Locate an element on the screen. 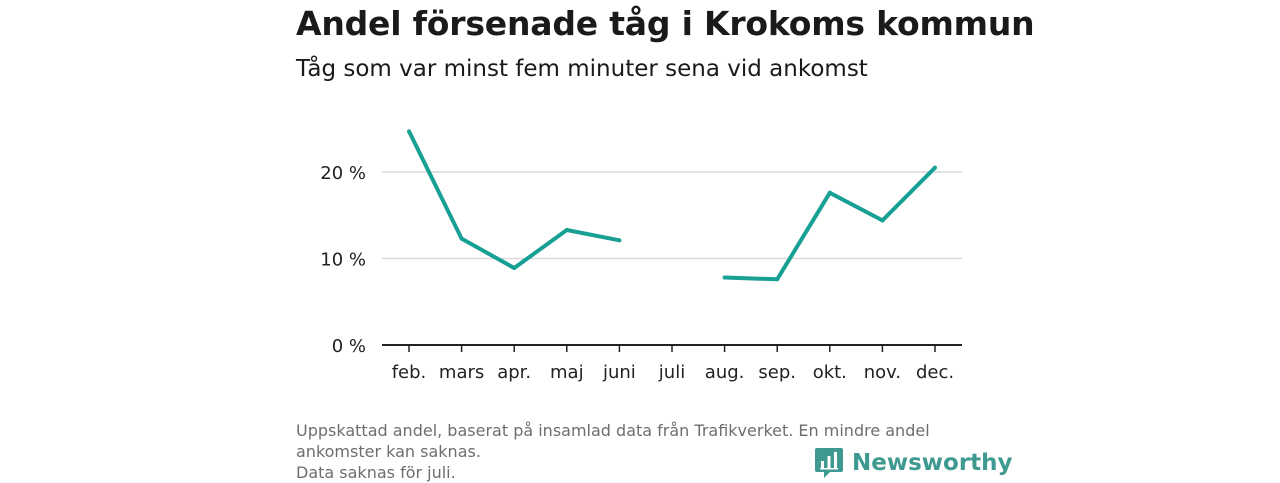 The width and height of the screenshot is (1280, 483). y-tick-label: 0 % is located at coordinates (349, 346).